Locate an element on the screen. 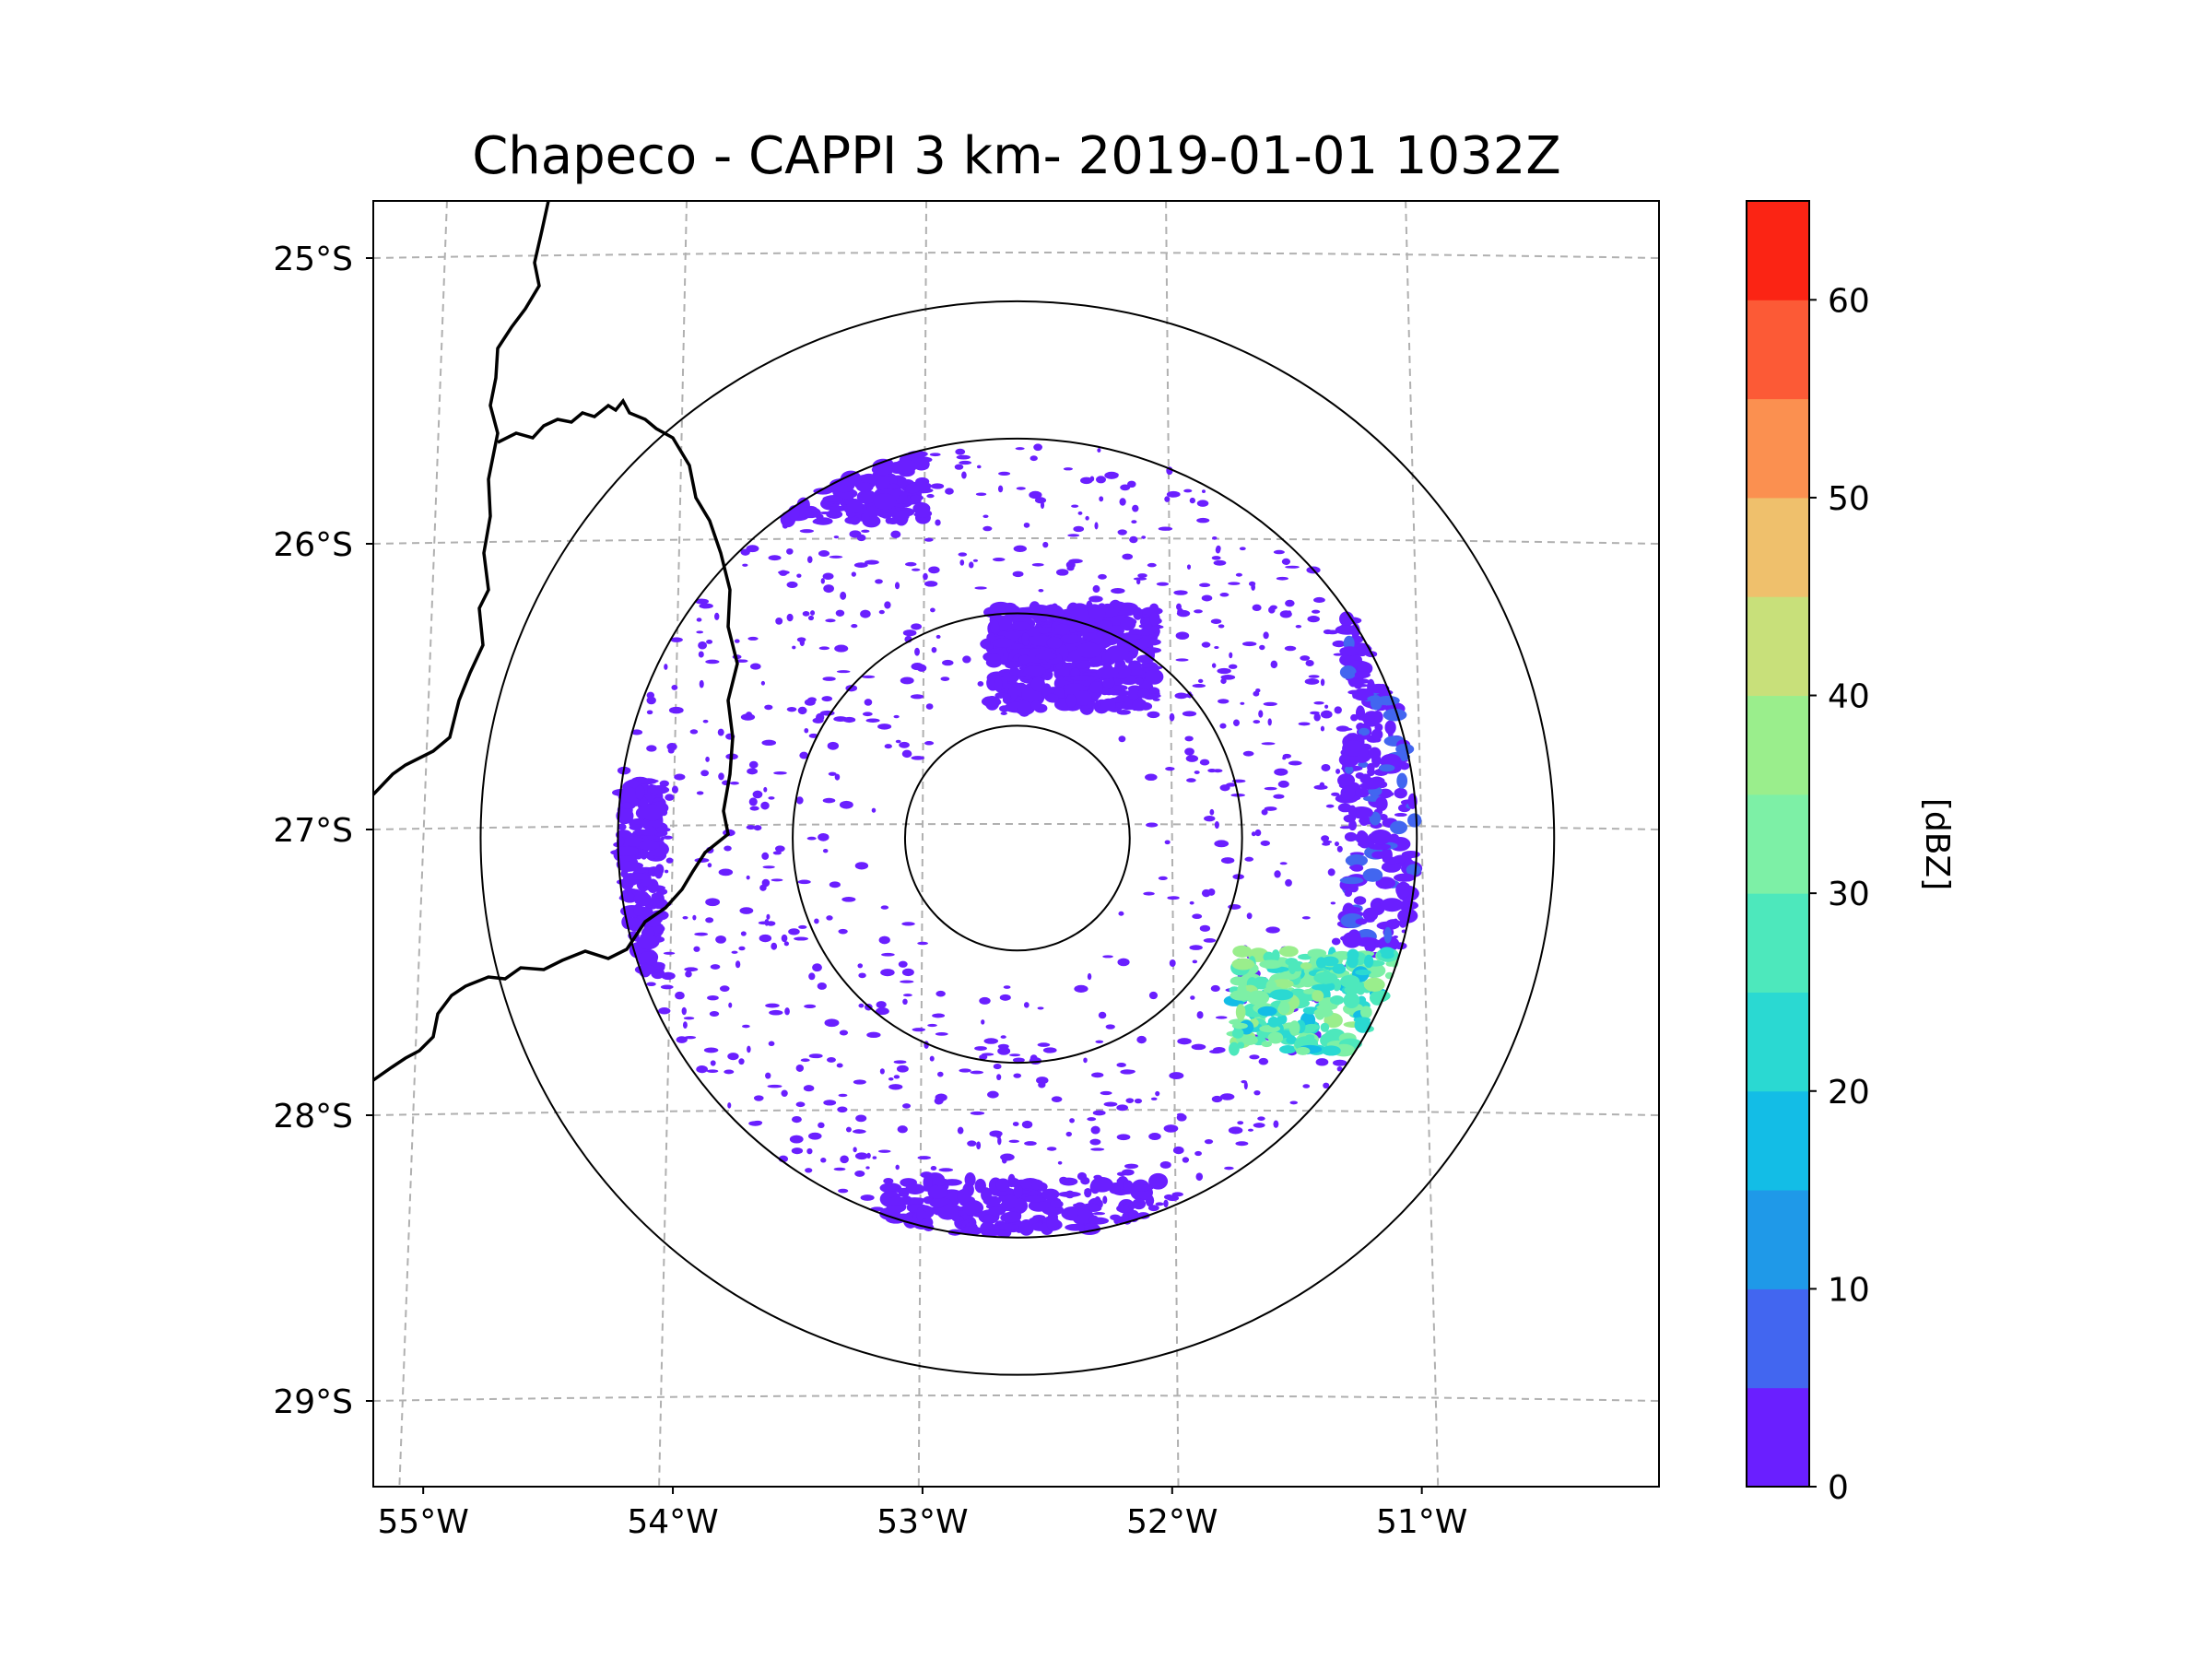 The image size is (2212, 1659). colorbar-segment is located at coordinates (1778, 350).